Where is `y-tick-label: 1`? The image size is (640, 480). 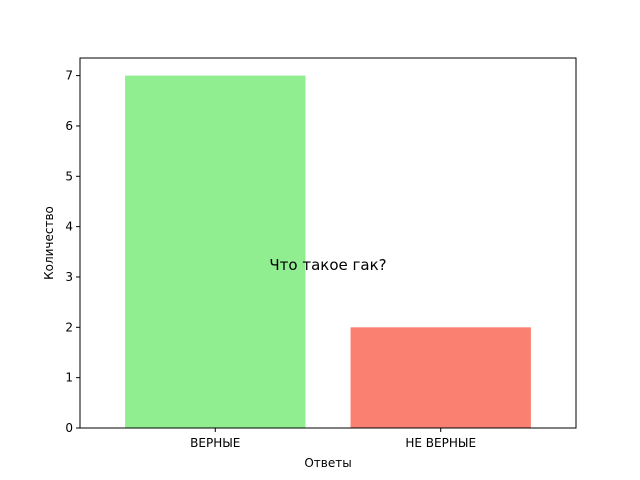 y-tick-label: 1 is located at coordinates (69, 378).